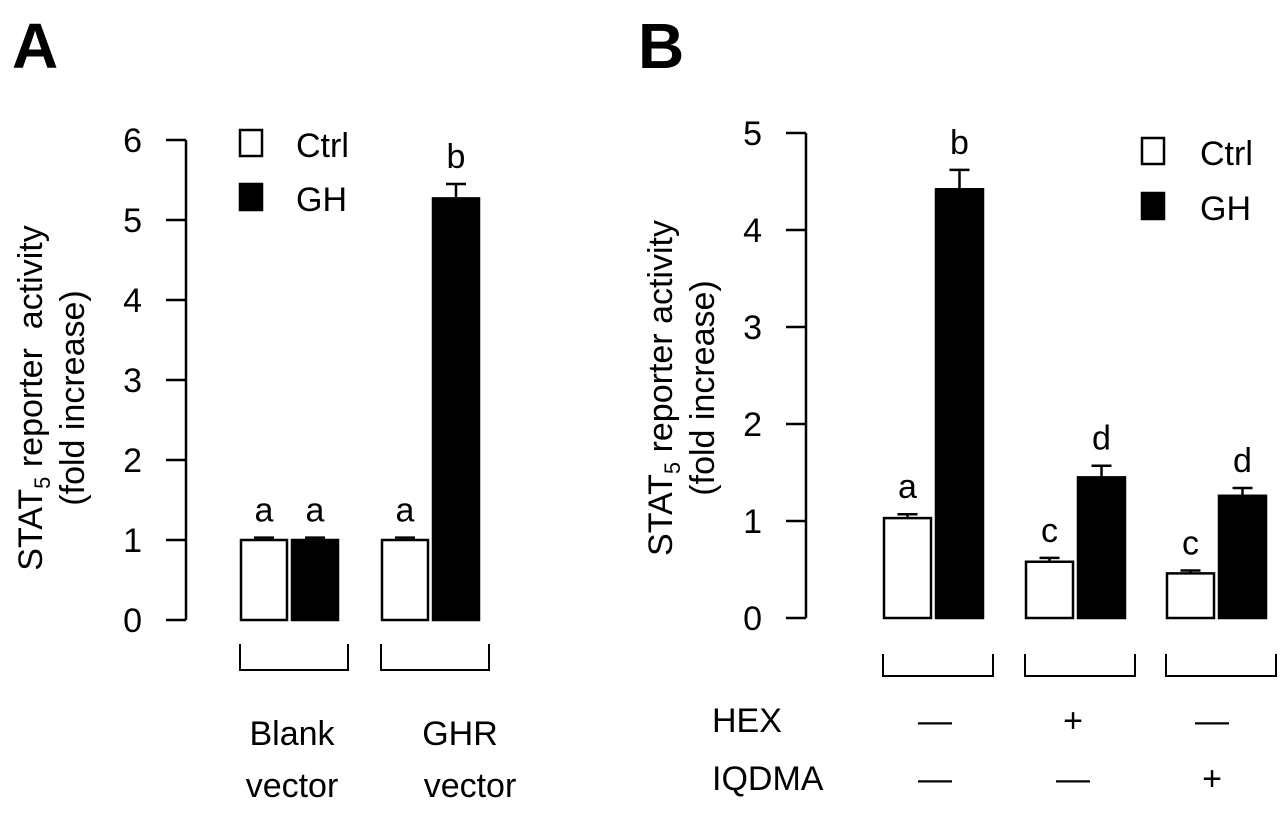 Image resolution: width=1280 pixels, height=815 pixels. I want to click on panel-a-ylabel-main: STAT, so click(31, 530).